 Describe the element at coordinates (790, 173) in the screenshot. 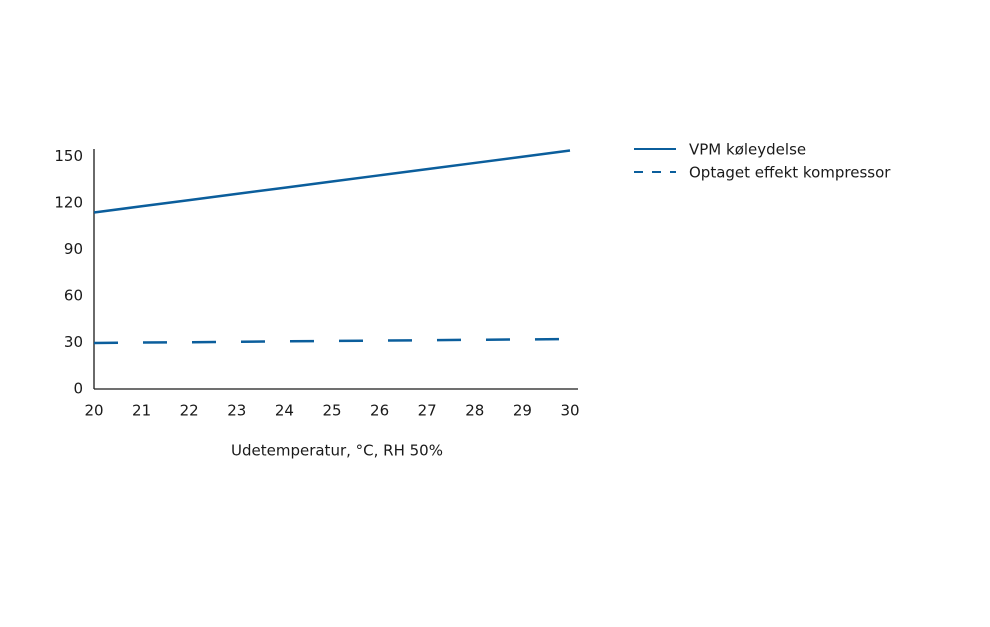

I see `legend-label: Optaget effekt kompressor` at that location.